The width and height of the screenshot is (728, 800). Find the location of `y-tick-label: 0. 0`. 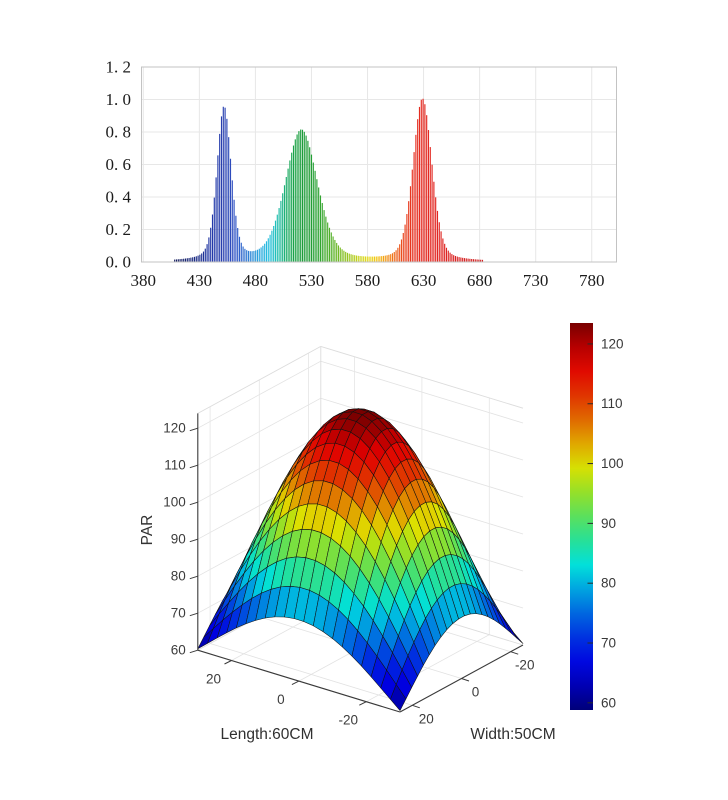

y-tick-label: 0. 0 is located at coordinates (119, 262).